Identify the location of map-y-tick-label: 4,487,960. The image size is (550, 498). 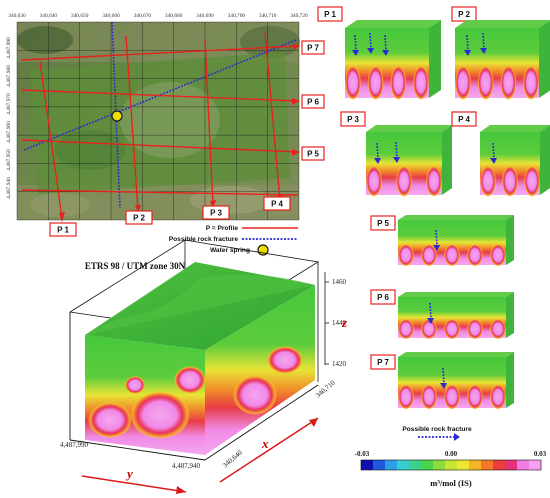
(9, 132).